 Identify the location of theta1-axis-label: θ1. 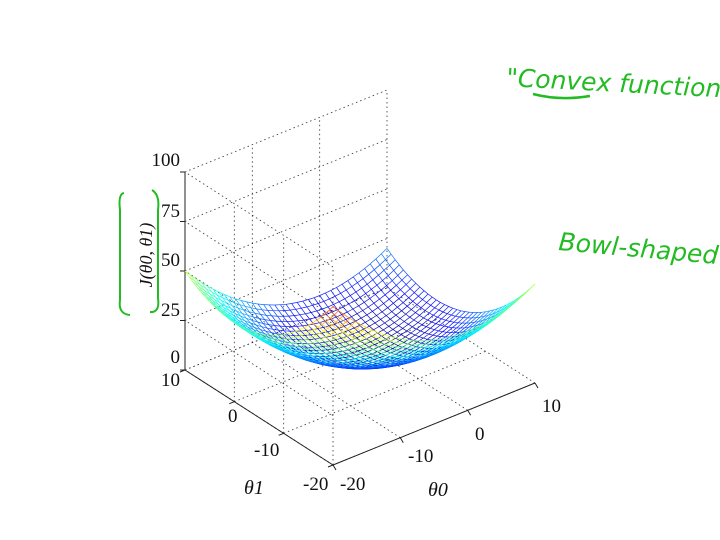
(254, 488).